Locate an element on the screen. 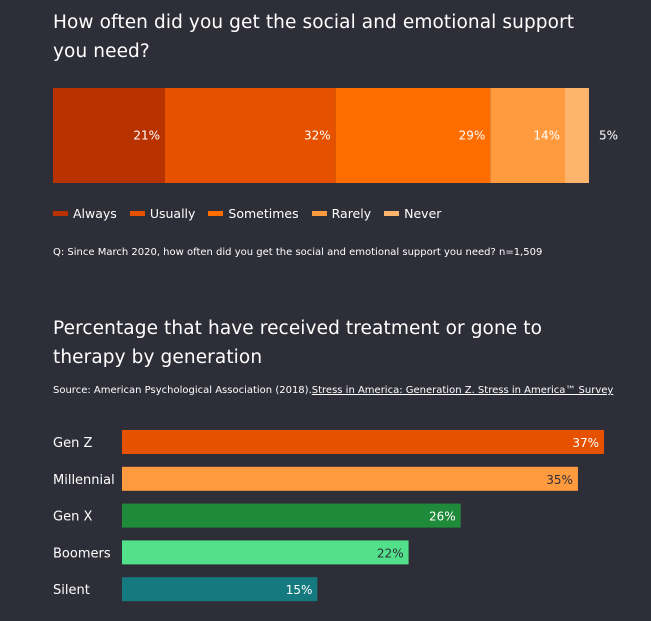 The width and height of the screenshot is (651, 621). stack-segment-always is located at coordinates (109, 135).